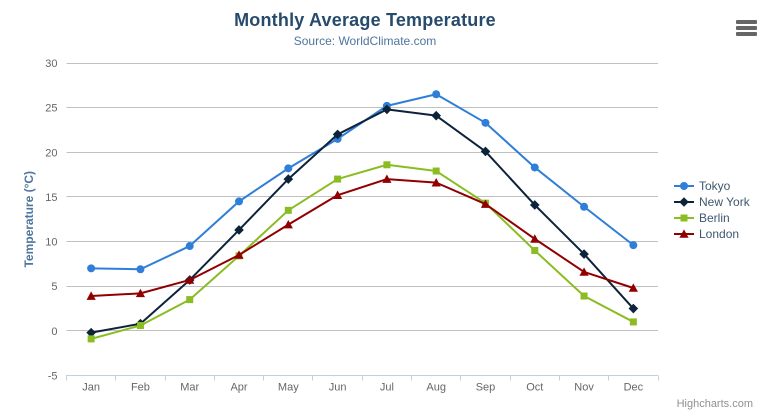 The width and height of the screenshot is (769, 416). I want to click on x-axis-label: Jan, so click(91, 388).